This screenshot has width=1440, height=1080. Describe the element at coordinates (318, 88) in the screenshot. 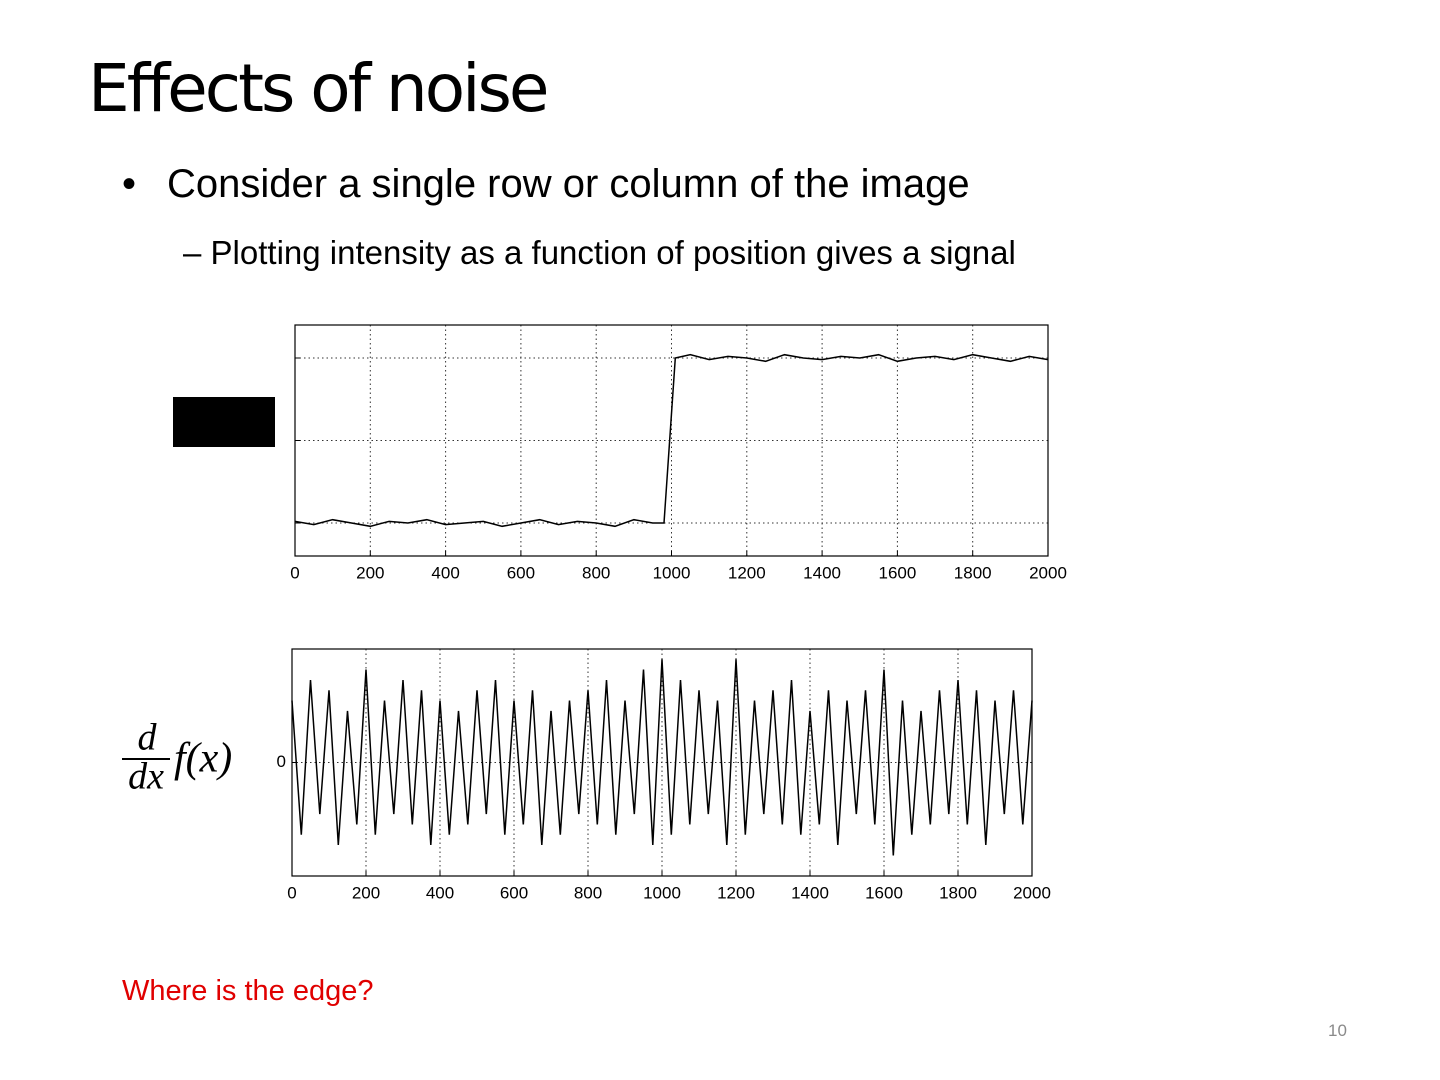

I see `slide-title: Effects of noise` at that location.